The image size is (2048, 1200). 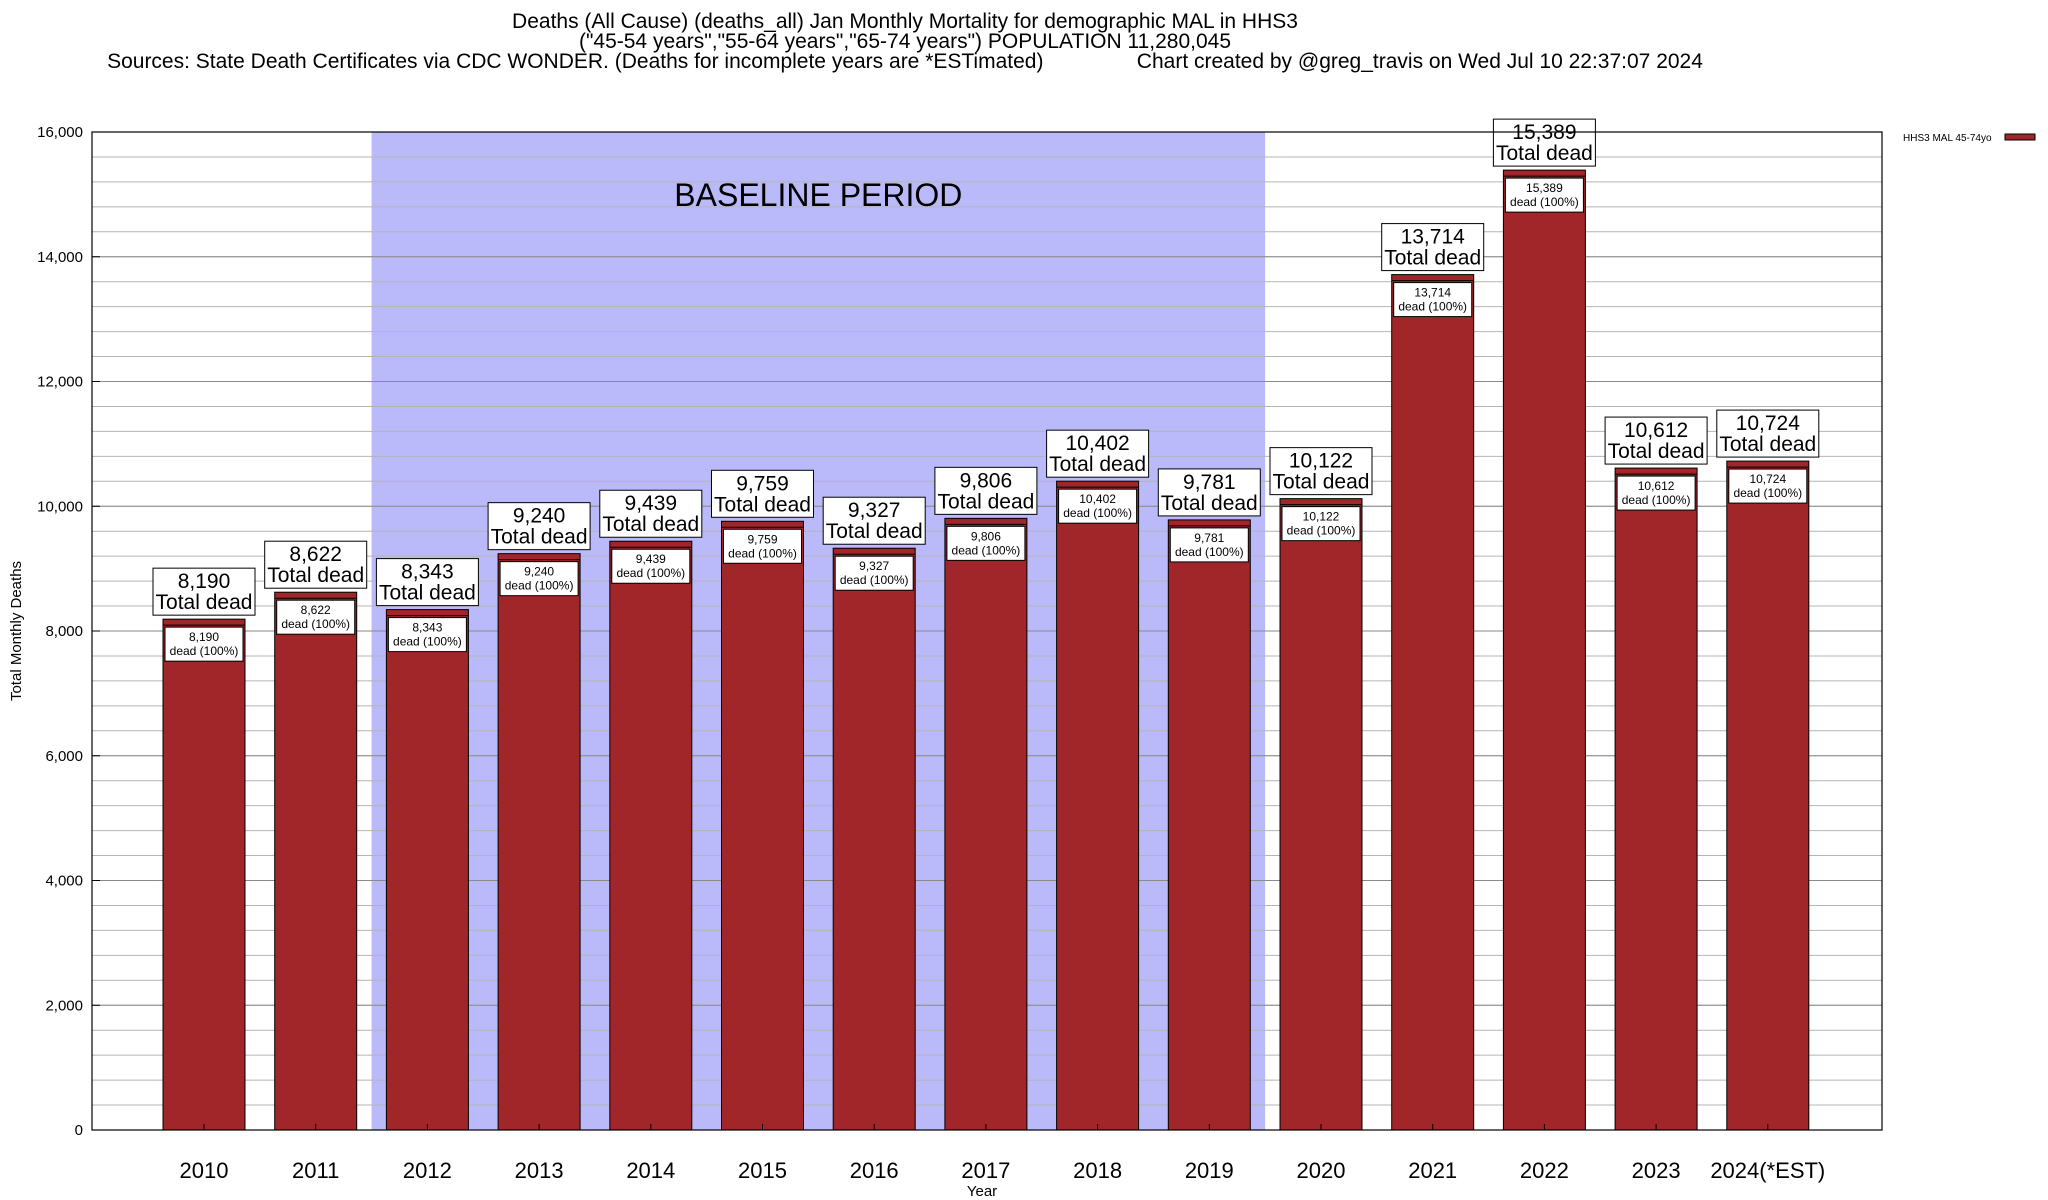 What do you see at coordinates (1544, 132) in the screenshot?
I see `total-value-label: 15,389` at bounding box center [1544, 132].